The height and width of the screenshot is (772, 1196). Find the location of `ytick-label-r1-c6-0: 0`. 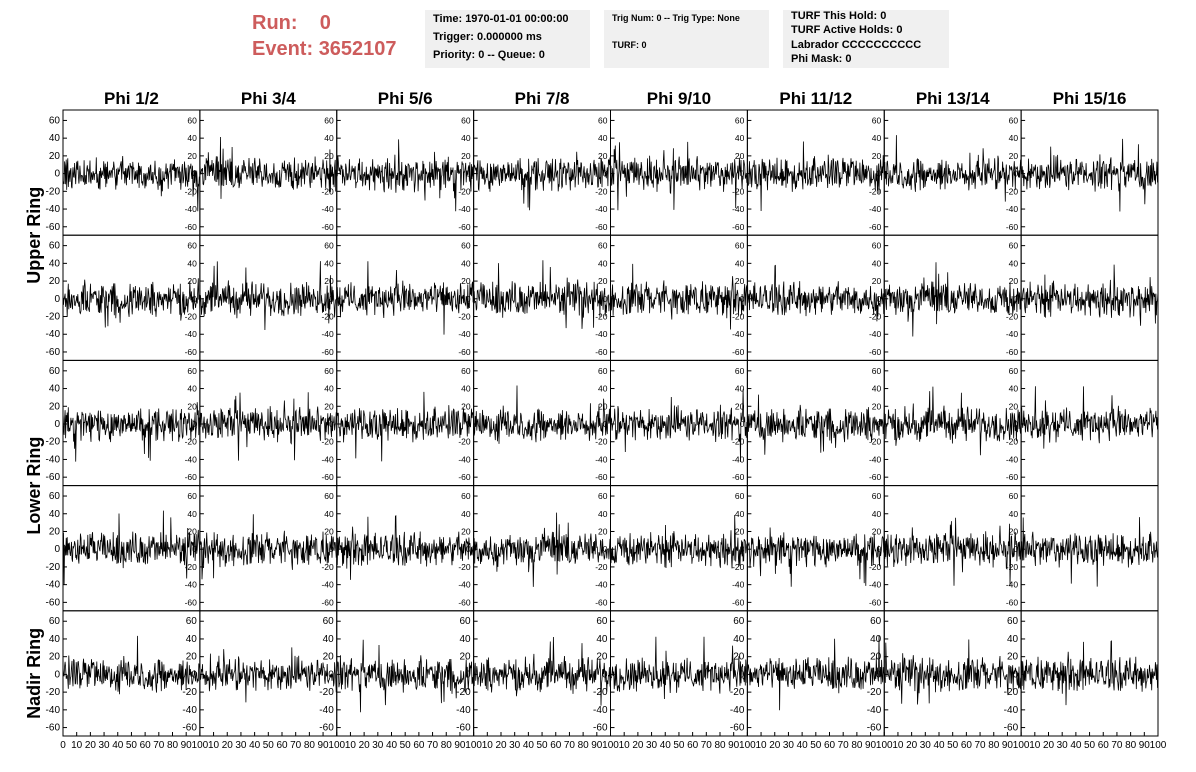

ytick-label-r1-c6-0: 0 is located at coordinates (742, 174).